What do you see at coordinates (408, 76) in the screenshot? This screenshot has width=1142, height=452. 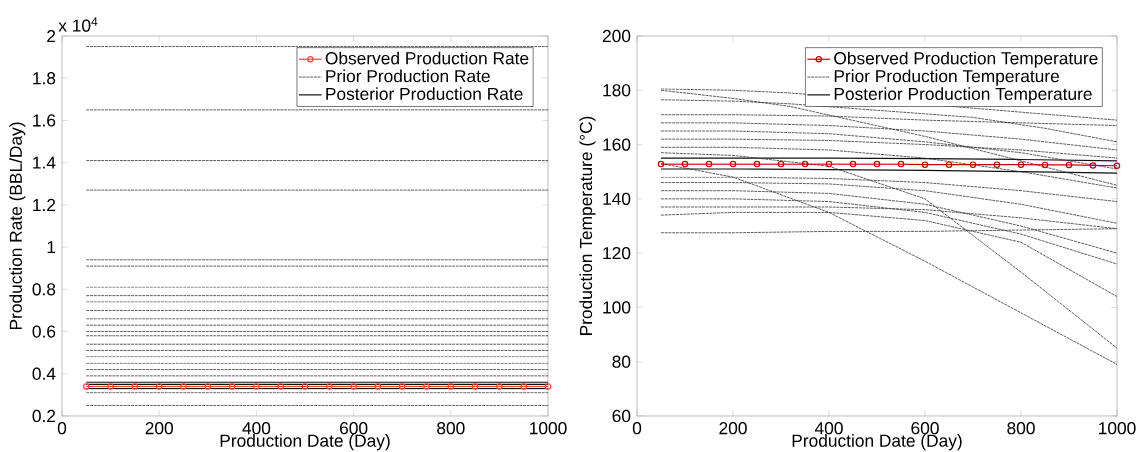 I see `legend-label: Prior Production Rate` at bounding box center [408, 76].